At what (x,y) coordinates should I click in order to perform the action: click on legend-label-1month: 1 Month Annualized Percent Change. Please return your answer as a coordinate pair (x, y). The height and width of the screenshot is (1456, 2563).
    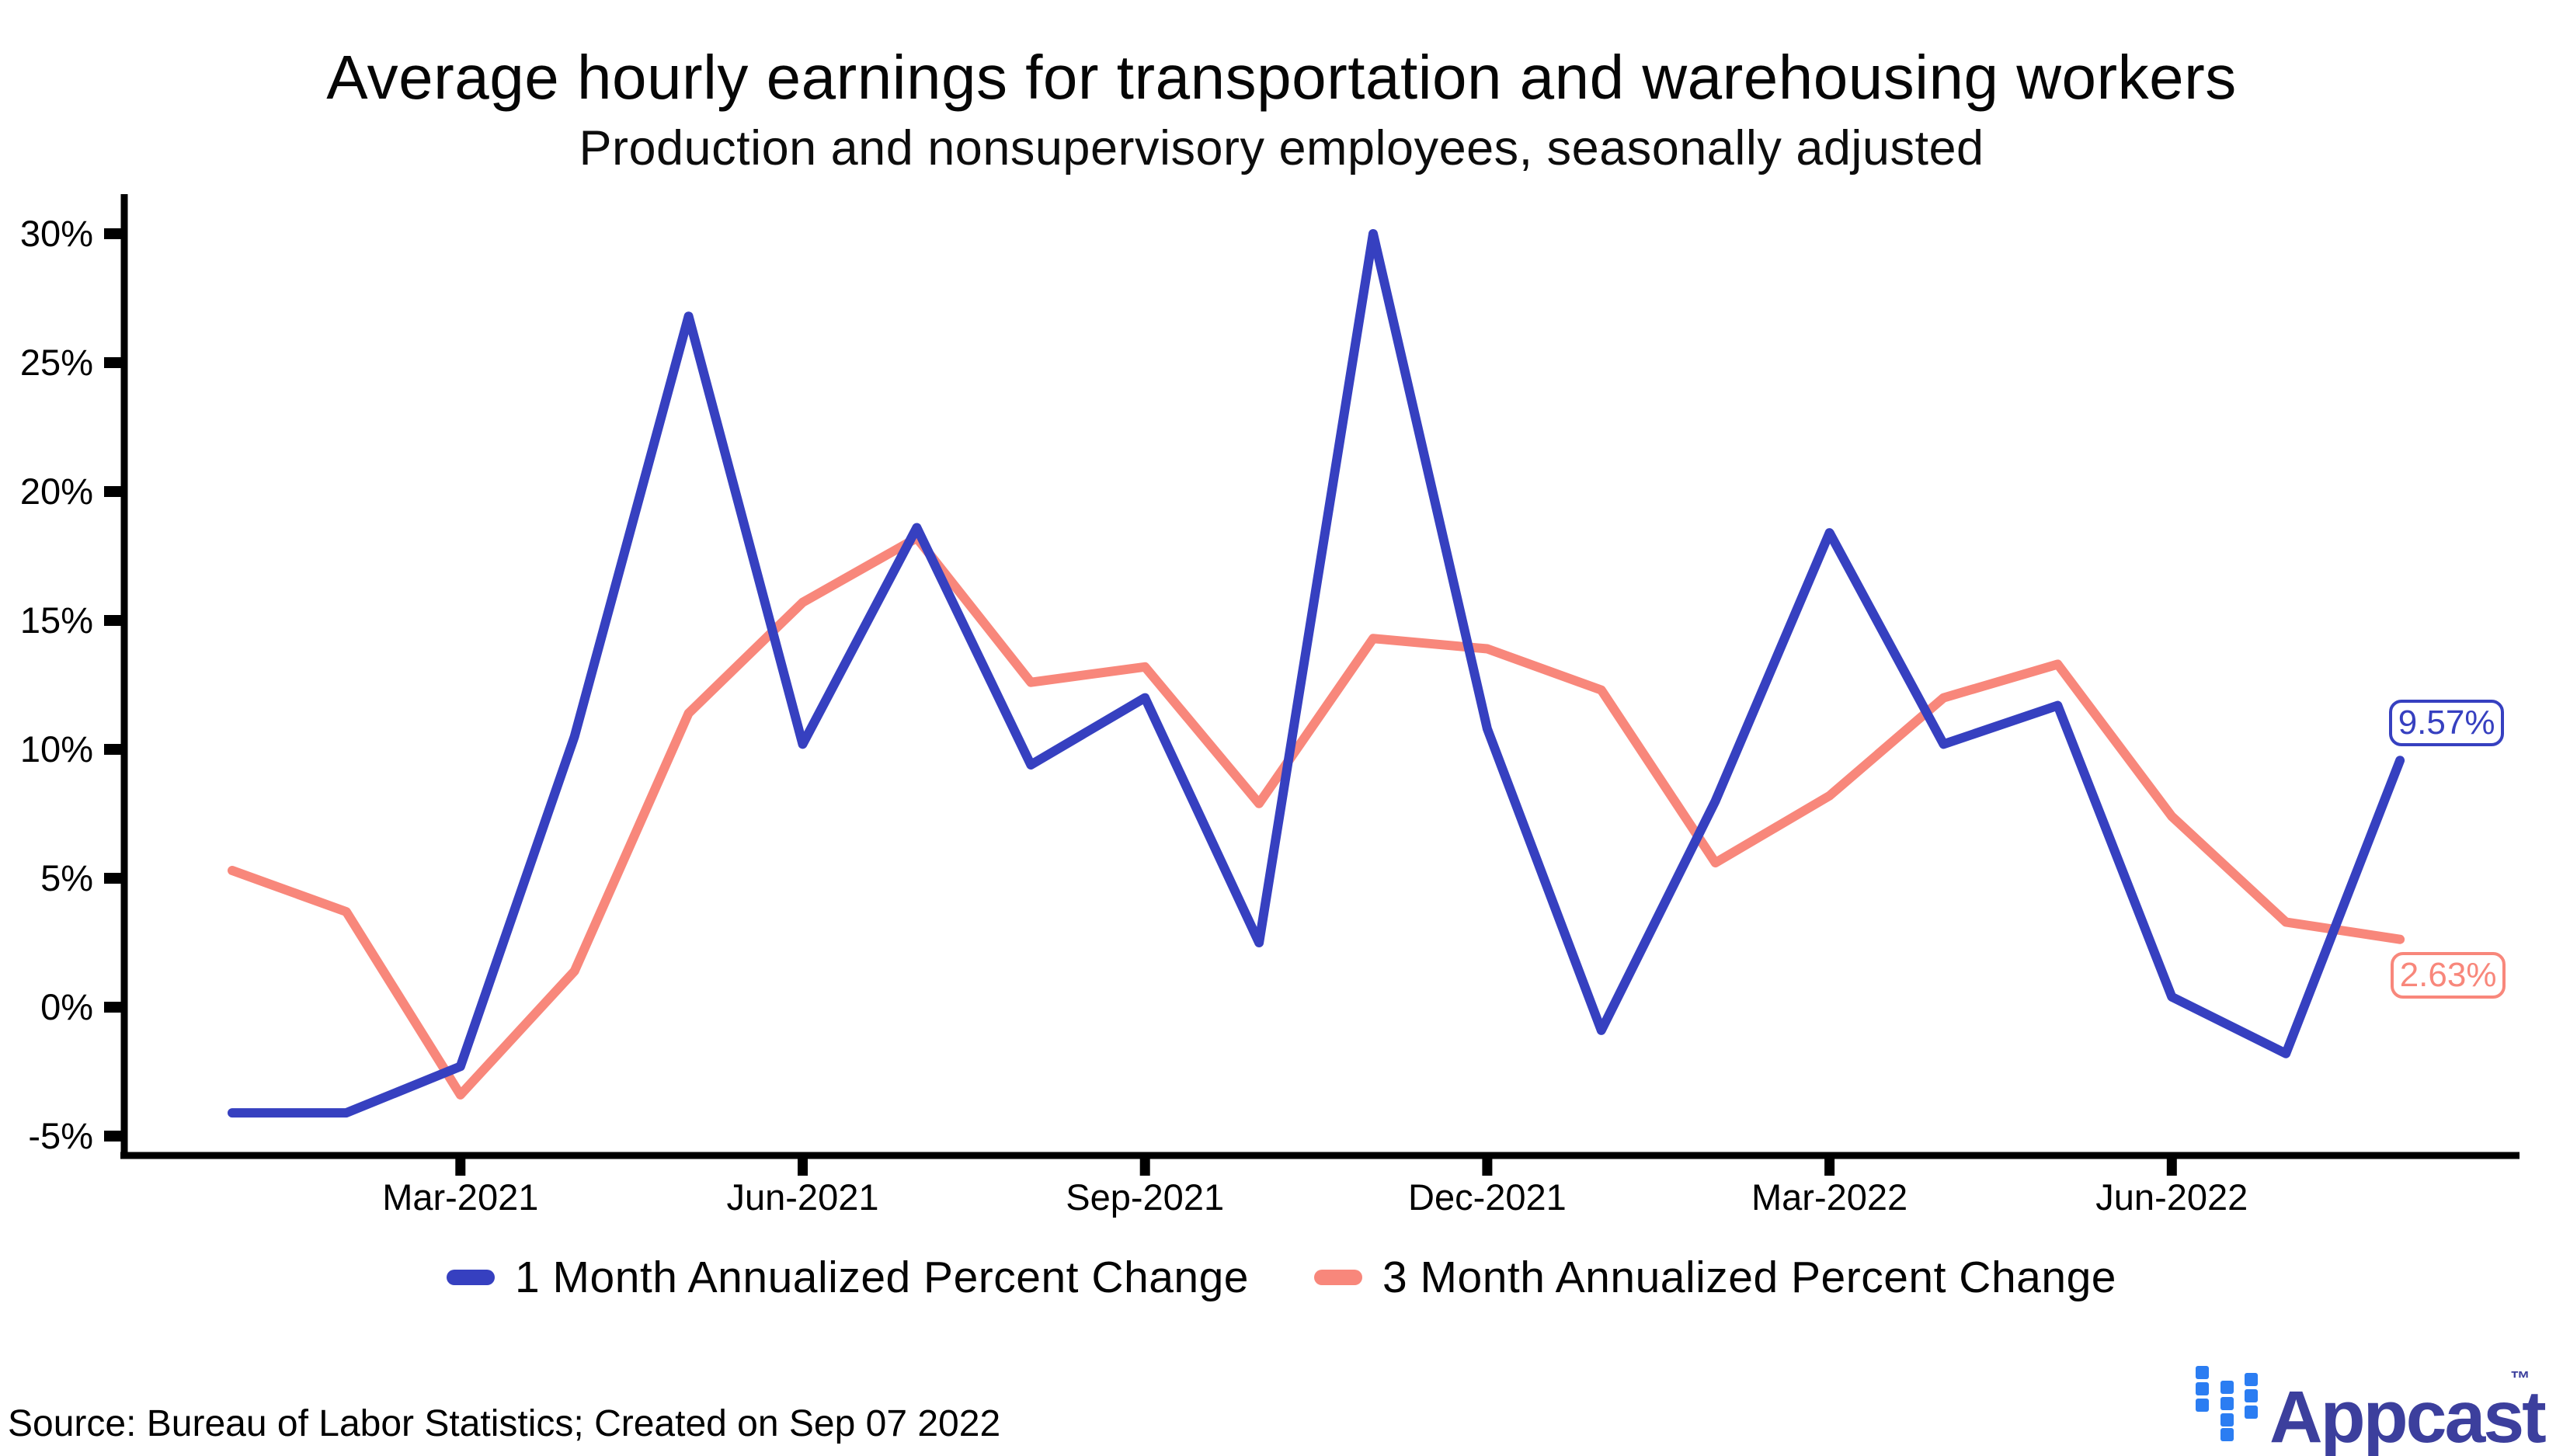
    Looking at the image, I should click on (882, 1277).